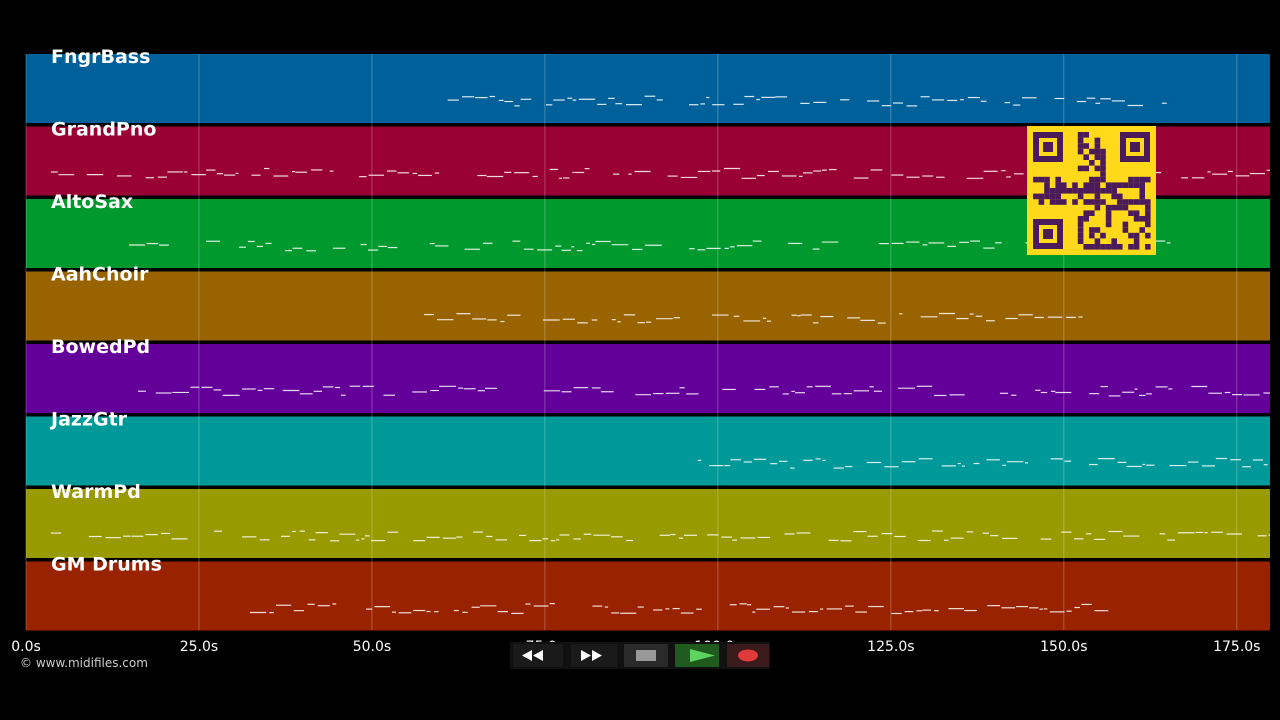  Describe the element at coordinates (100, 347) in the screenshot. I see `track-name: BowedPd` at that location.